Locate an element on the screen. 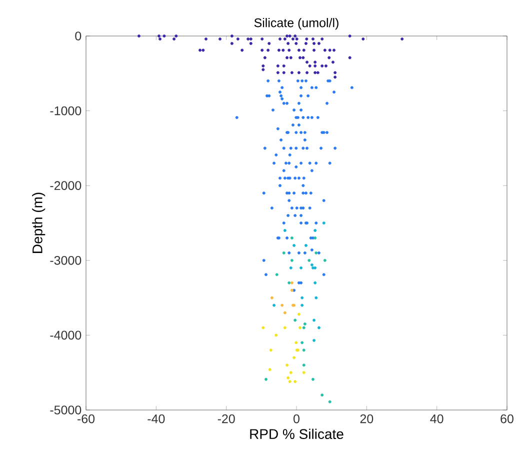  y-tick-label: 0 is located at coordinates (78, 36).